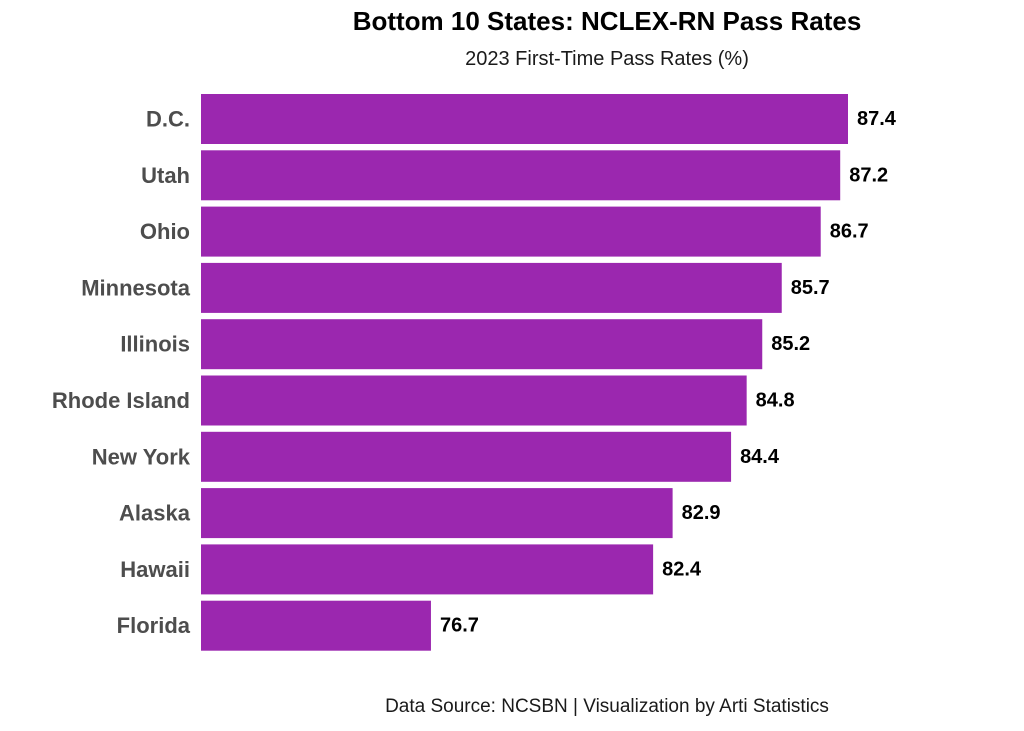  Describe the element at coordinates (810, 288) in the screenshot. I see `value-label: 85.7` at that location.